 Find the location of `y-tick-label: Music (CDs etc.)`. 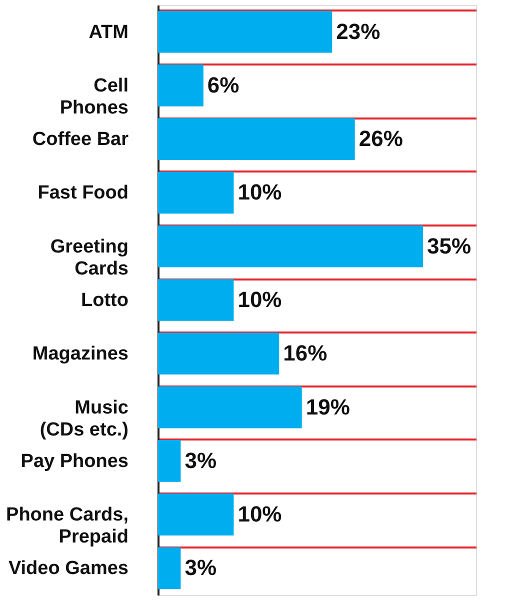

y-tick-label: Music (CDs etc.) is located at coordinates (84, 418).